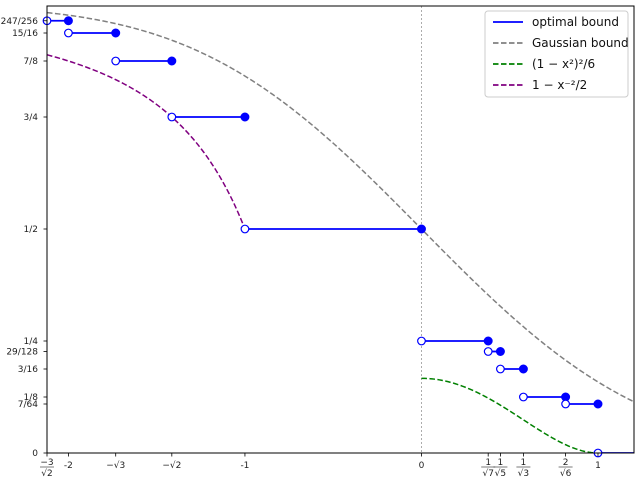  Describe the element at coordinates (115, 465) in the screenshot. I see `x-tick-label: −√3` at that location.